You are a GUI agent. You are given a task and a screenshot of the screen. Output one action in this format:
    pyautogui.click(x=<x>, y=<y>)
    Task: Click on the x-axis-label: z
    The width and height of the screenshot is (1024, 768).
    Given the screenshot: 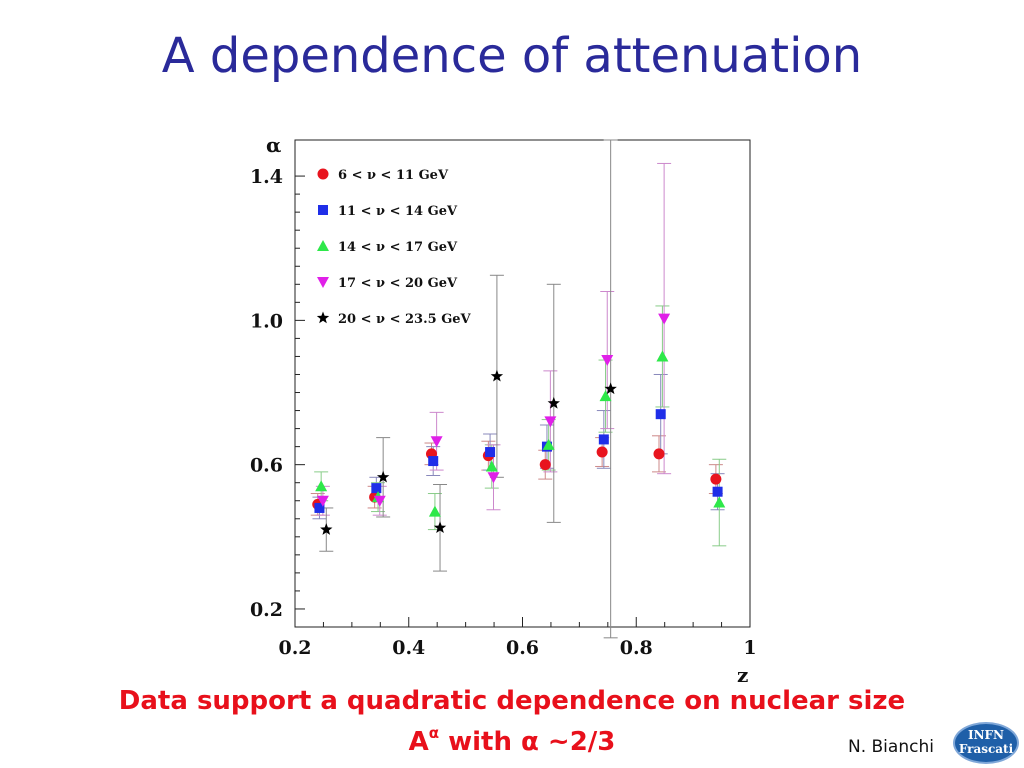 What is the action you would take?
    pyautogui.click(x=742, y=675)
    